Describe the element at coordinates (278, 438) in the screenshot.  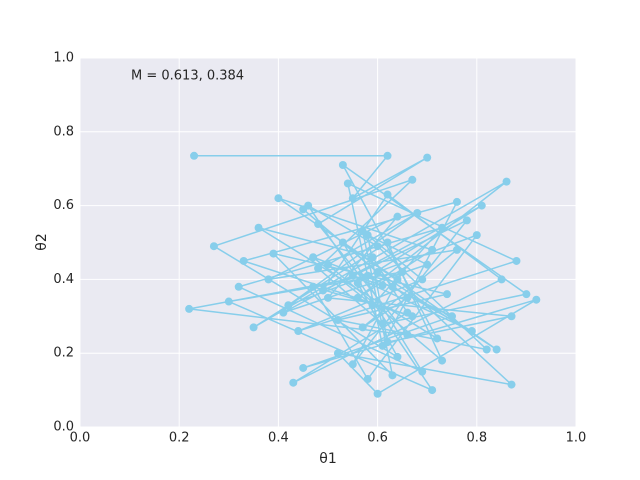
I see `x-tick-label: 0.4` at that location.